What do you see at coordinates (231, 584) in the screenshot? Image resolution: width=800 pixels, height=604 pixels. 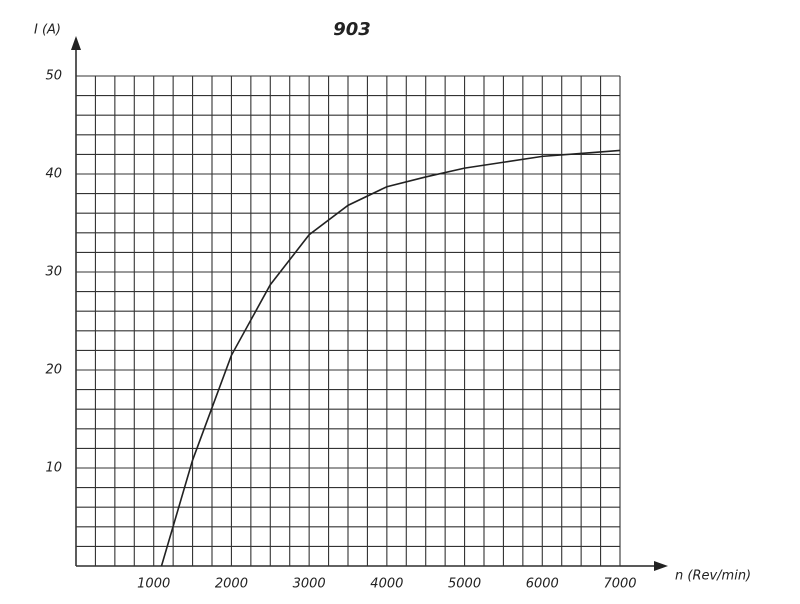 I see `x-tick-label: 2000` at bounding box center [231, 584].